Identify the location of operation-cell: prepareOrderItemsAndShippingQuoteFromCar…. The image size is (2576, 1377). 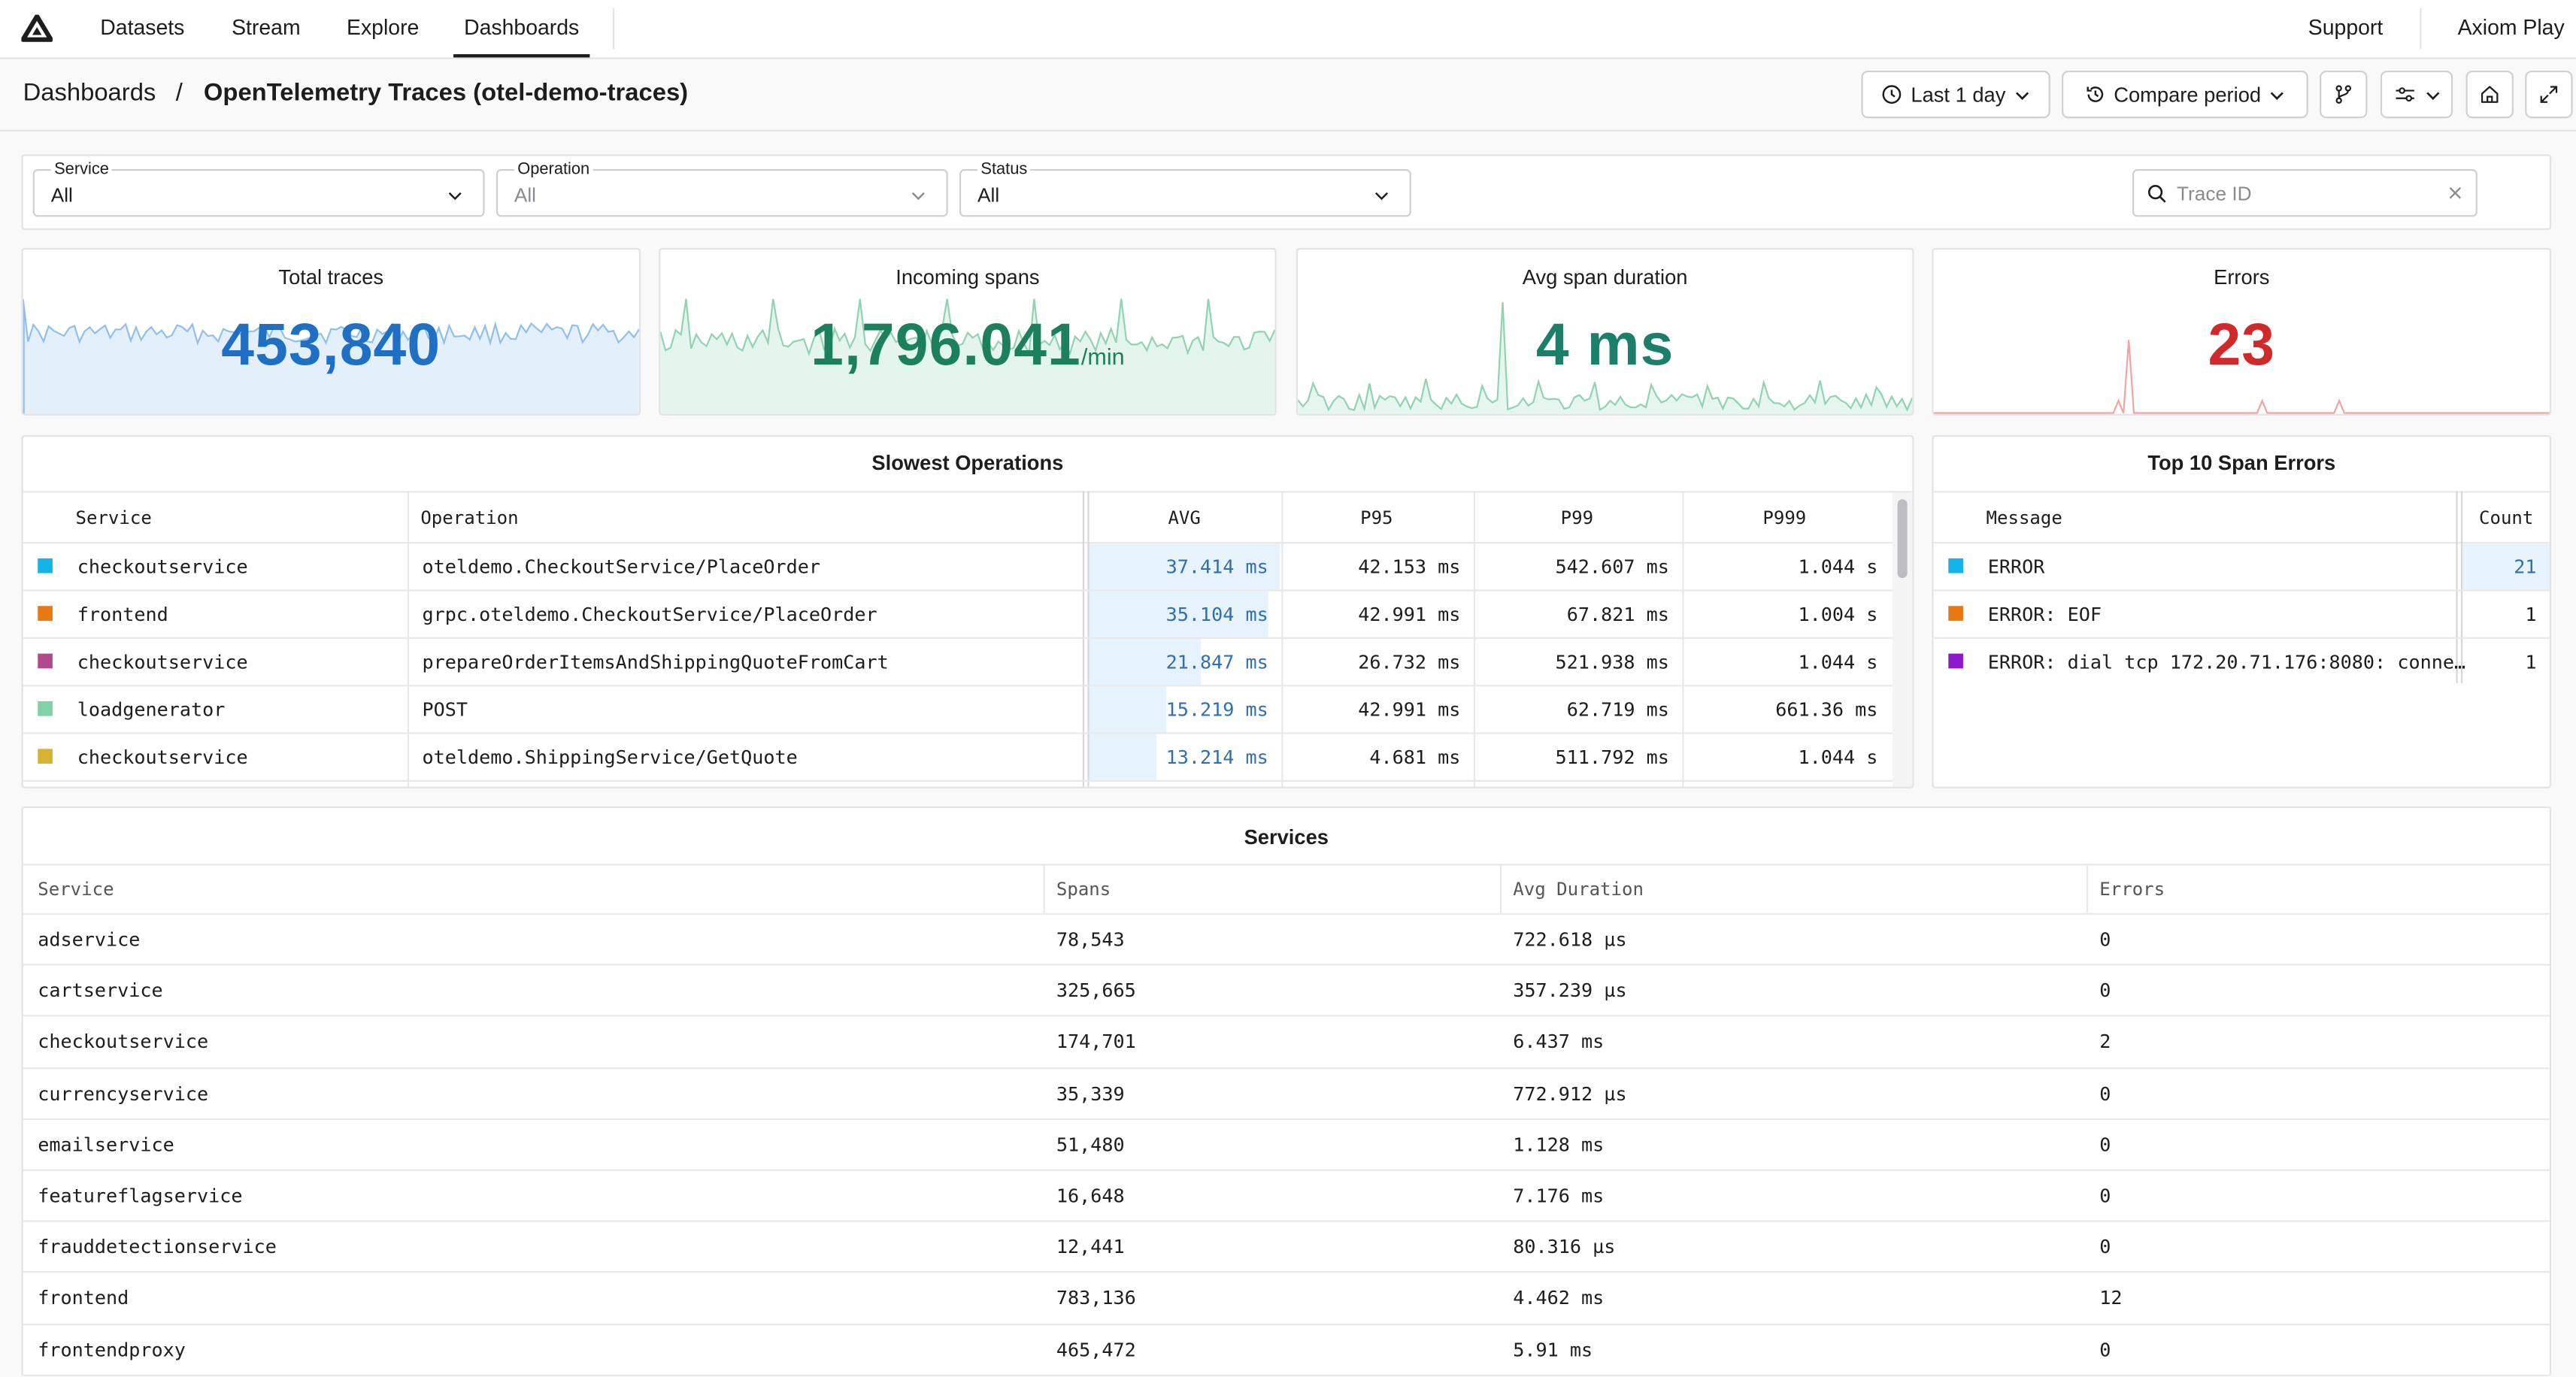
(655, 661).